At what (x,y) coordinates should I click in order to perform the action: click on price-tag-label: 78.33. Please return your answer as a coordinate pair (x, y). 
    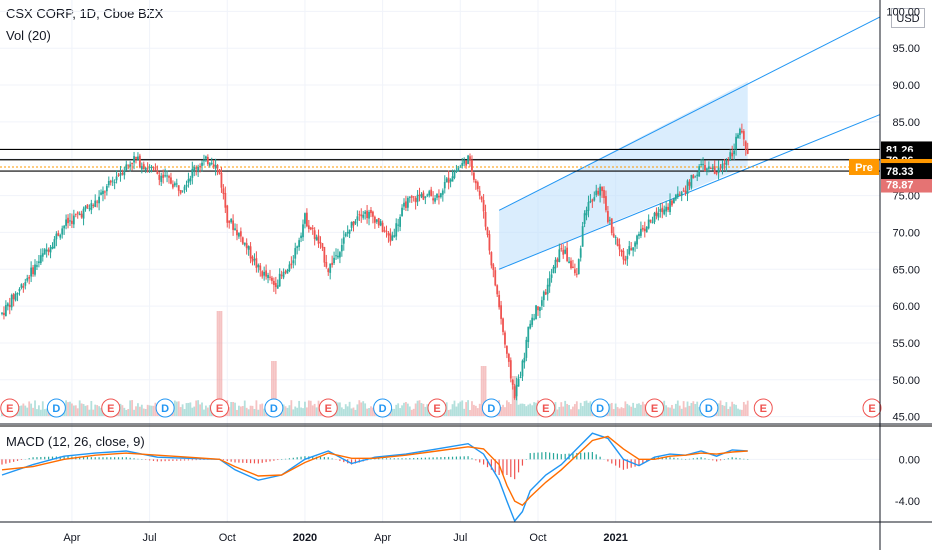
    Looking at the image, I should click on (900, 172).